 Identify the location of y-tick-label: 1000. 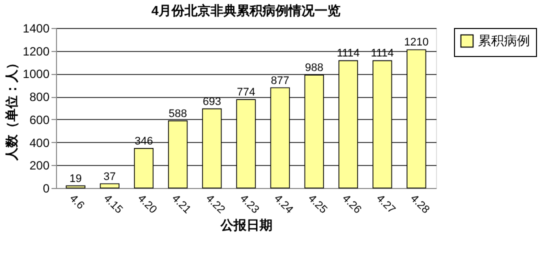
(36, 74).